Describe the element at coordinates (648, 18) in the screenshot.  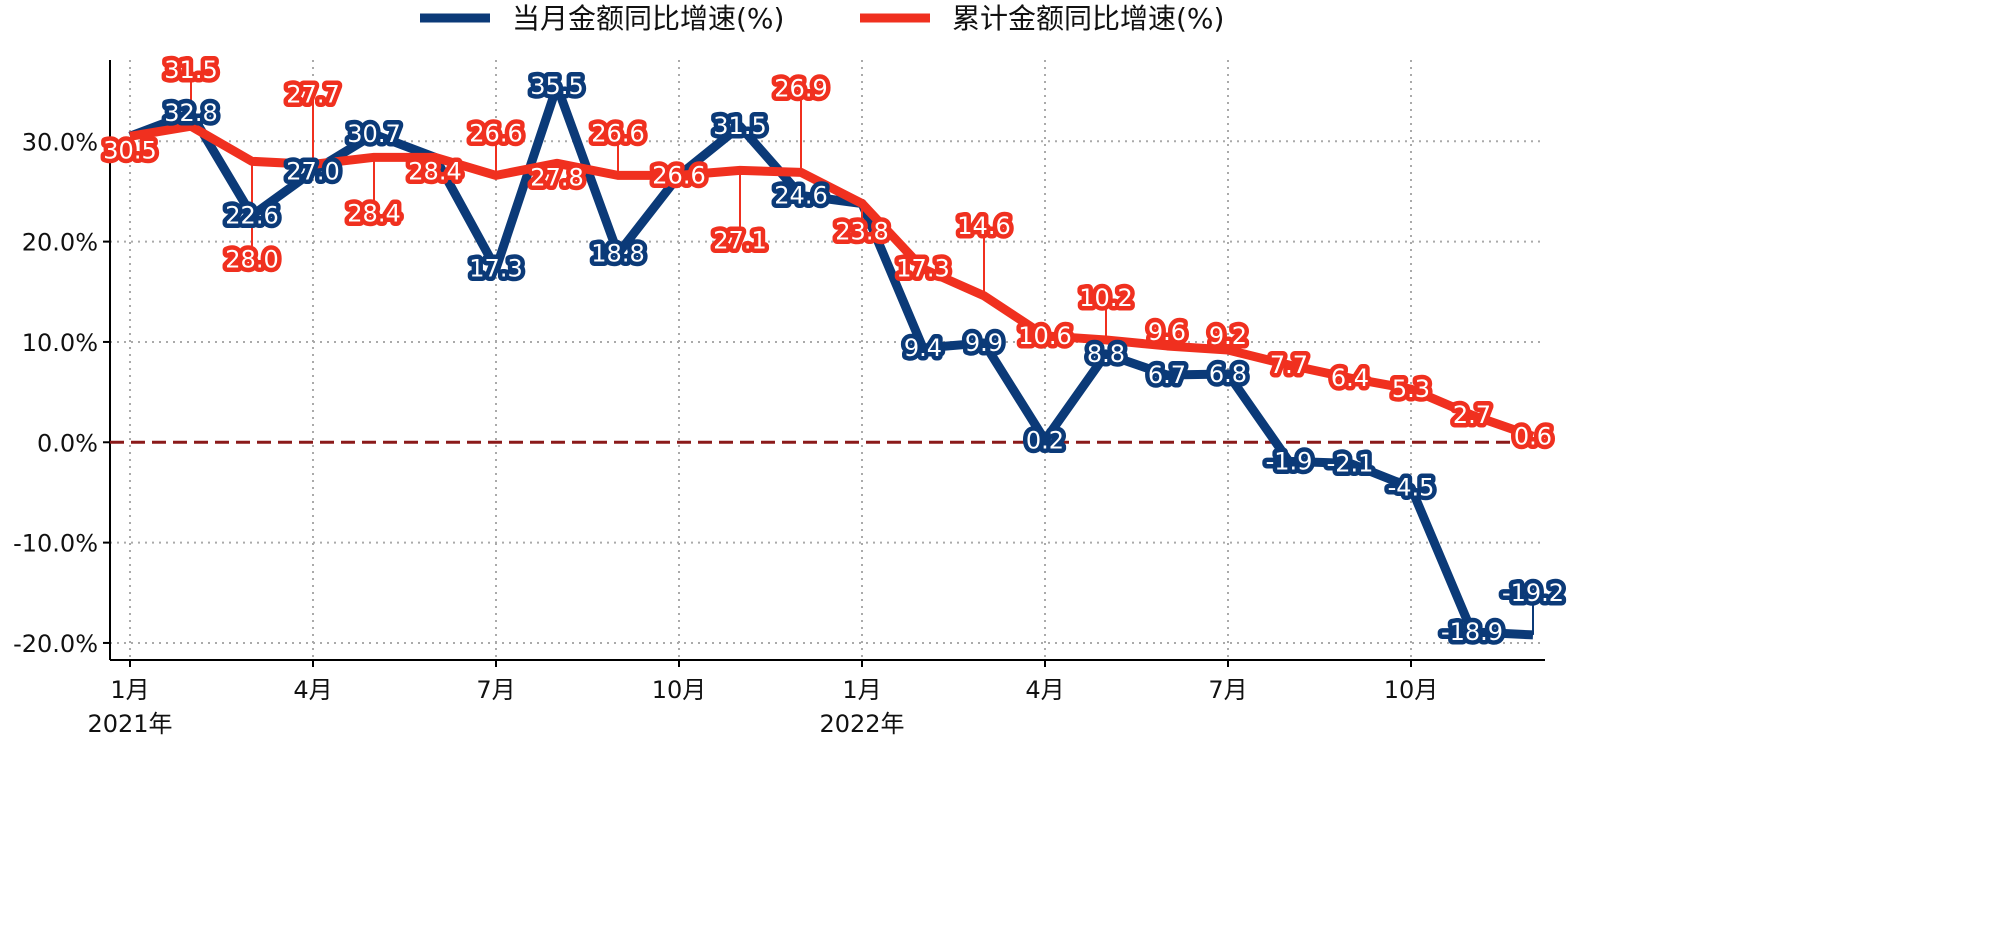
I see `legend-label: 当月金额同比增速(%)` at that location.